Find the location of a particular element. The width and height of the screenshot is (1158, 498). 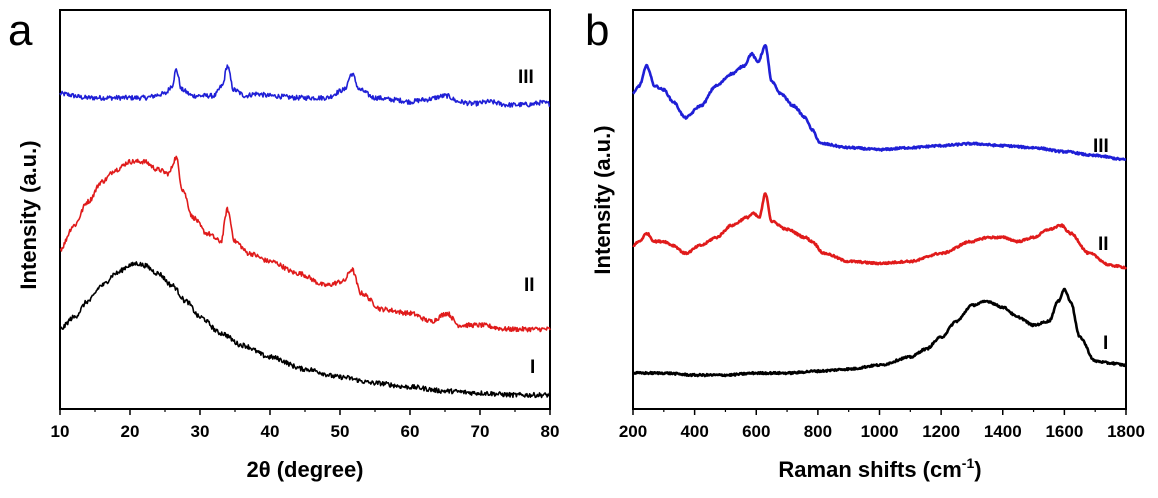

panel-a-x-tick-label-30: 30 is located at coordinates (200, 431).